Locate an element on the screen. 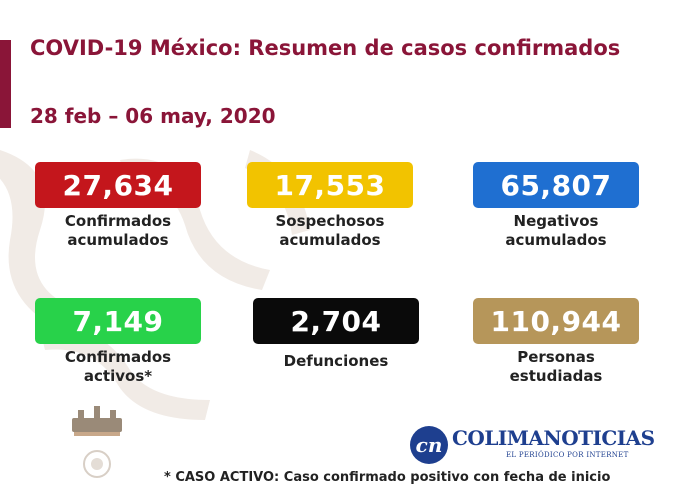  defunciones-label-line1: Defunciones is located at coordinates (336, 361).